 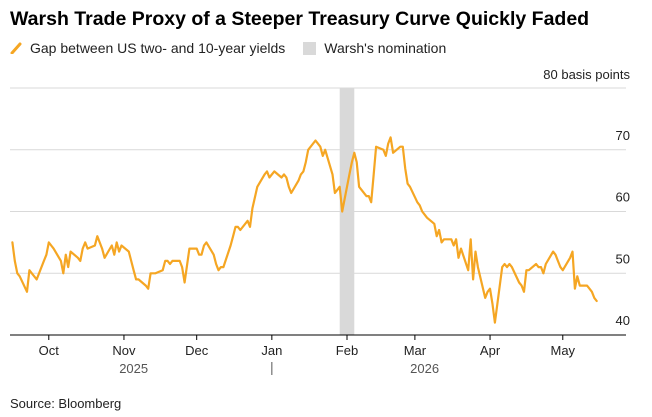 What do you see at coordinates (490, 350) in the screenshot?
I see `x-tick-label: Apr` at bounding box center [490, 350].